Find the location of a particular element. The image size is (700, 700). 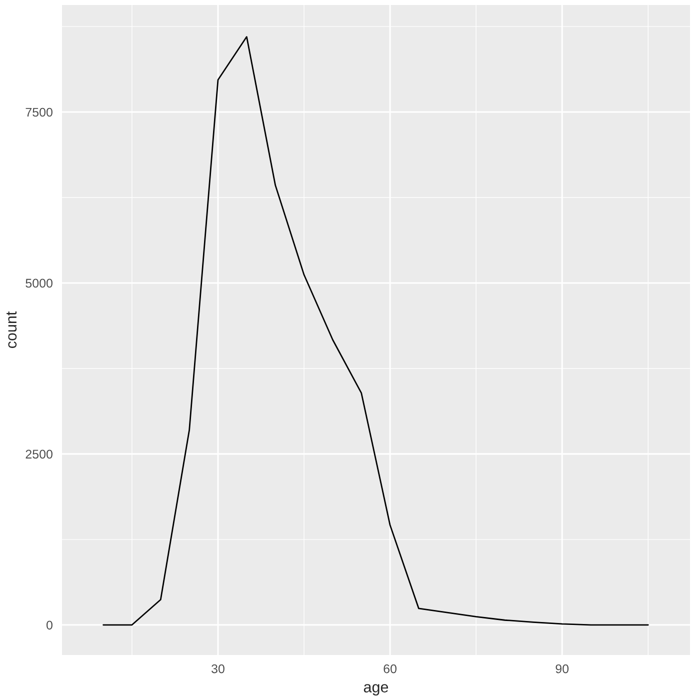

y-tick-label: 2500 is located at coordinates (39, 454).